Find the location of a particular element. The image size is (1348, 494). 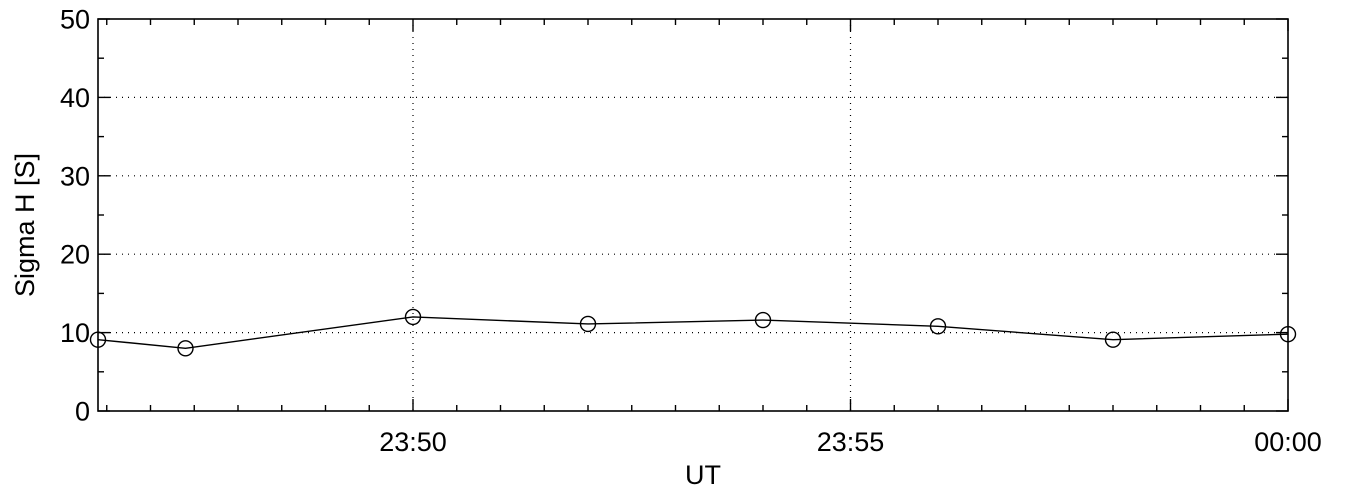

x-tick-labels: 23:50 23:55 00:00 is located at coordinates (850, 442).